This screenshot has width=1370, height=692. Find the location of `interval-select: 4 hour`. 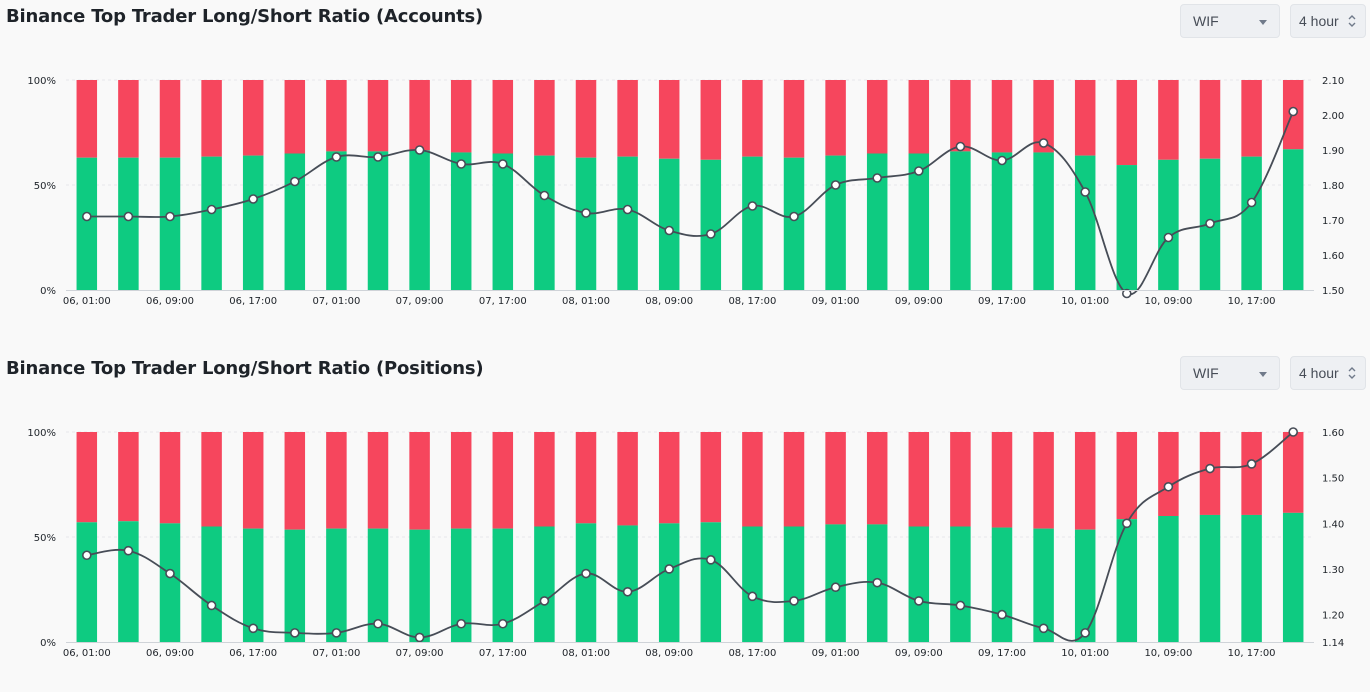

interval-select: 4 hour is located at coordinates (1328, 21).